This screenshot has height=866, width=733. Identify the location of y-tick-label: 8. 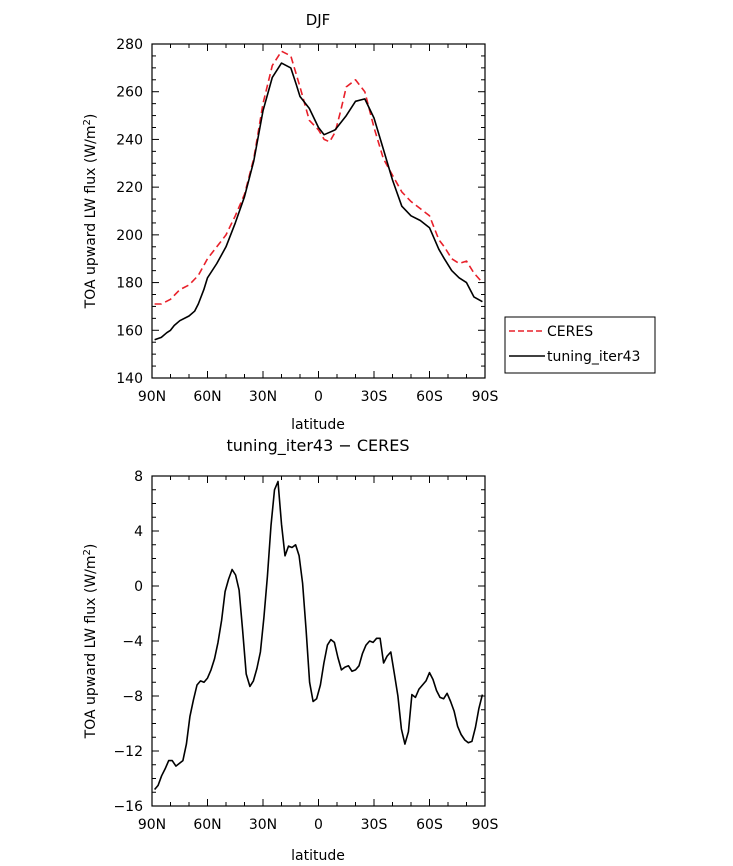
(138, 477).